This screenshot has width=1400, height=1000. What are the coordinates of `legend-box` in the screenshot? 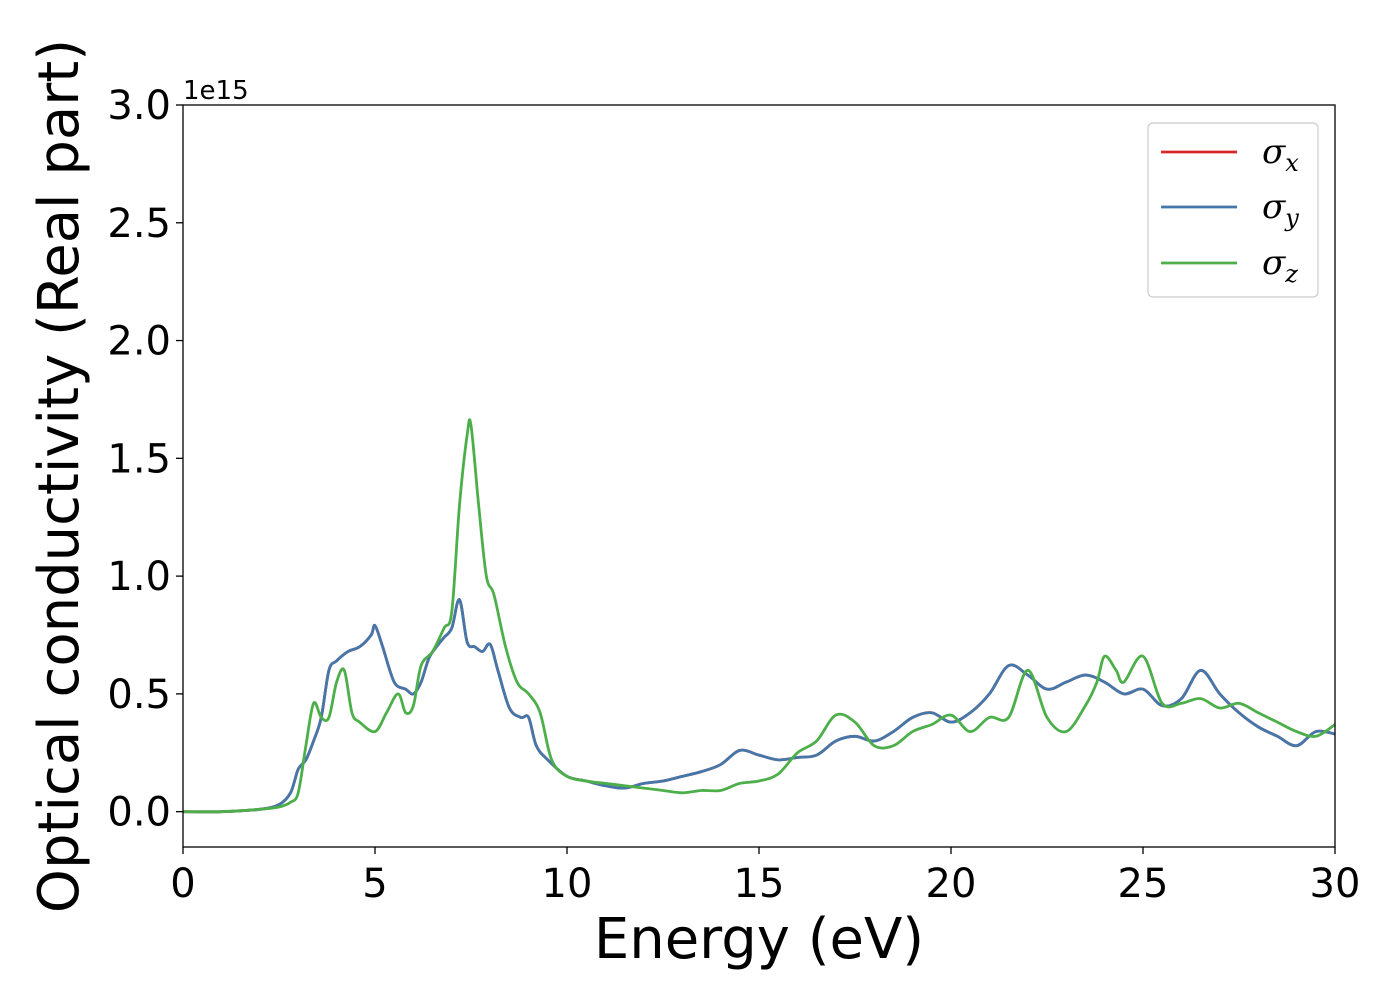 It's located at (1233, 210).